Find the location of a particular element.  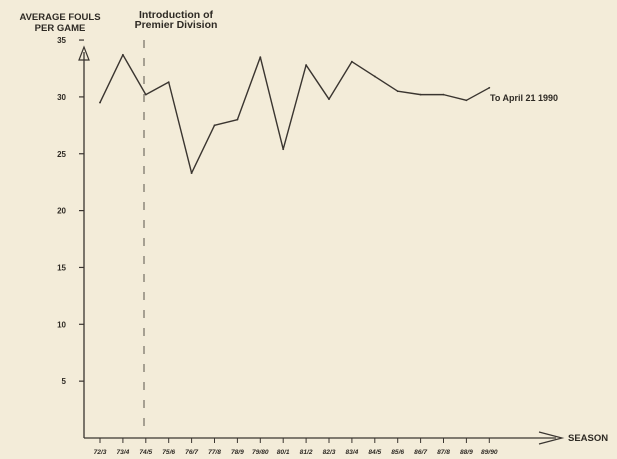

x-tick-label-86-7: 86/7 is located at coordinates (420, 452).